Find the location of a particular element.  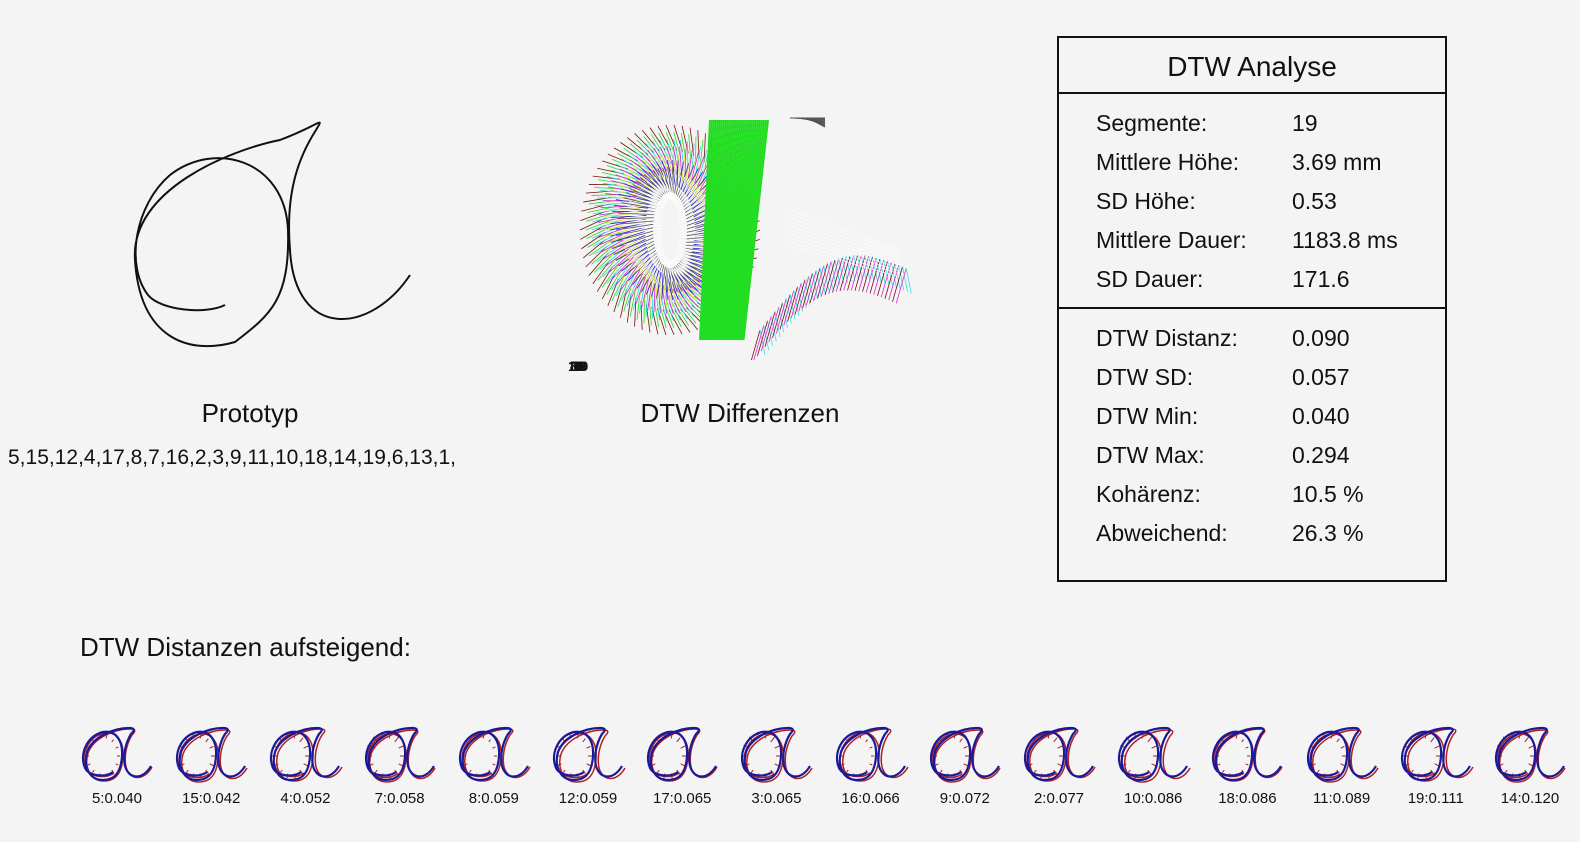

stat-label: DTW Max: is located at coordinates (1150, 455).